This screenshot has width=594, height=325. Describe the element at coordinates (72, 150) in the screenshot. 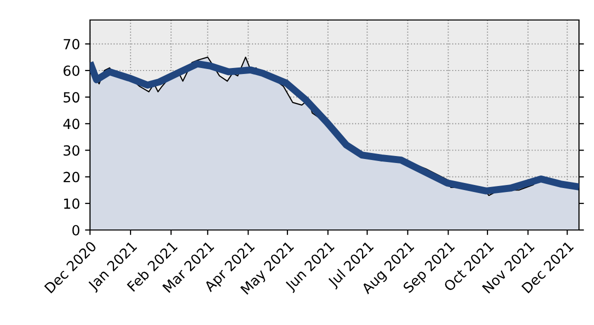

I see `y-tick-label: 30` at that location.